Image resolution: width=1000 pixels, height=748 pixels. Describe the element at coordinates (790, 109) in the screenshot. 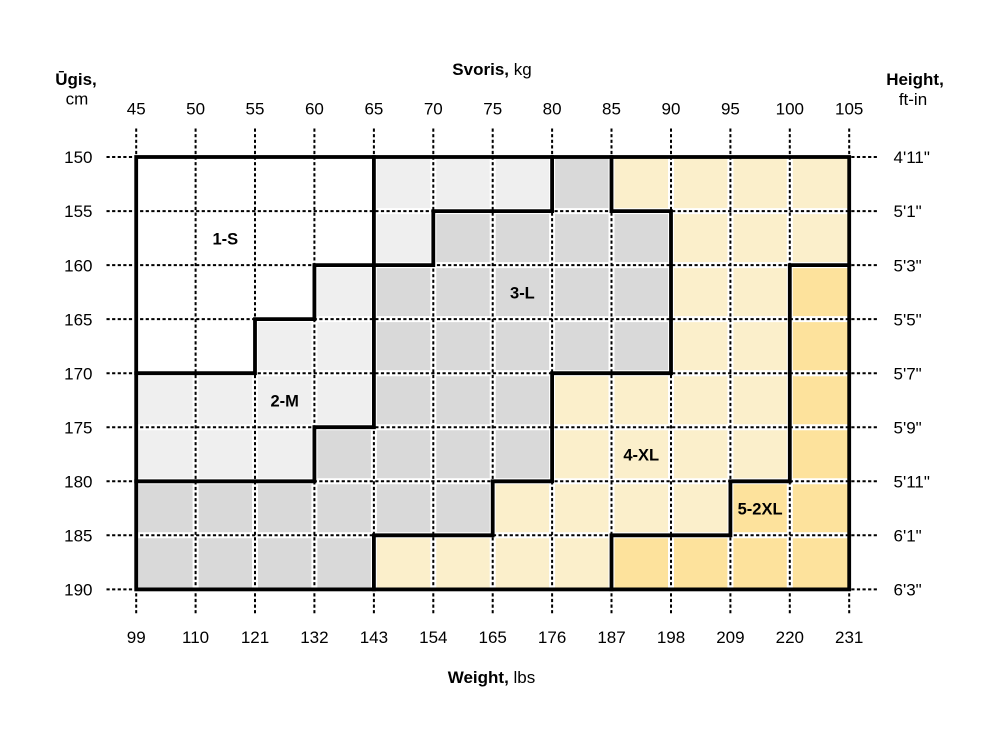

I see `svg-text: 100` at that location.